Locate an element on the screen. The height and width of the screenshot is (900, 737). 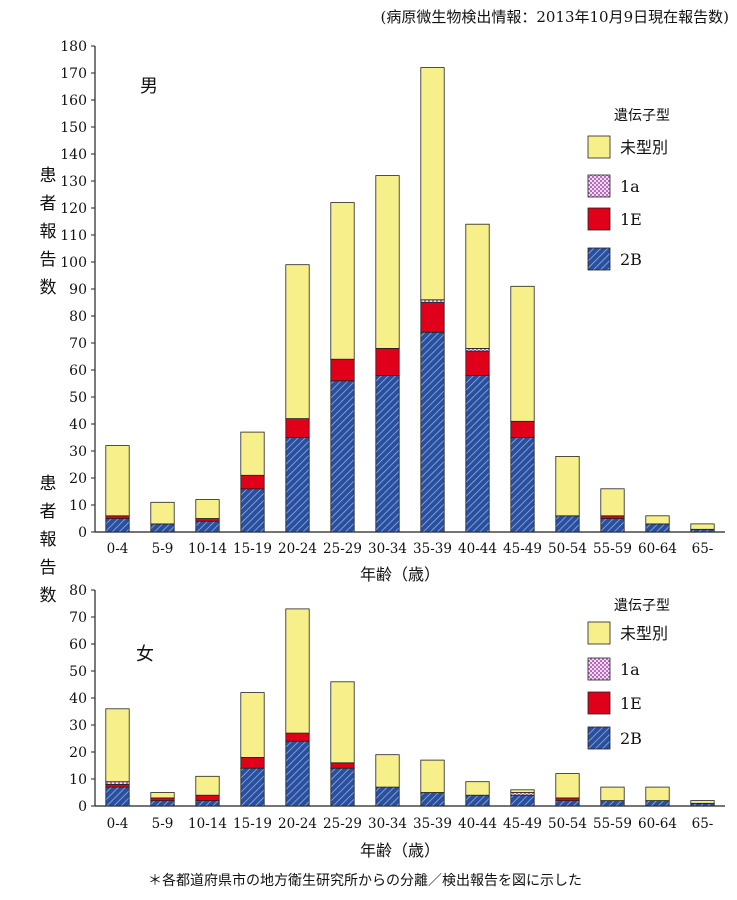
bar-未型別-50-54 is located at coordinates (567, 486).